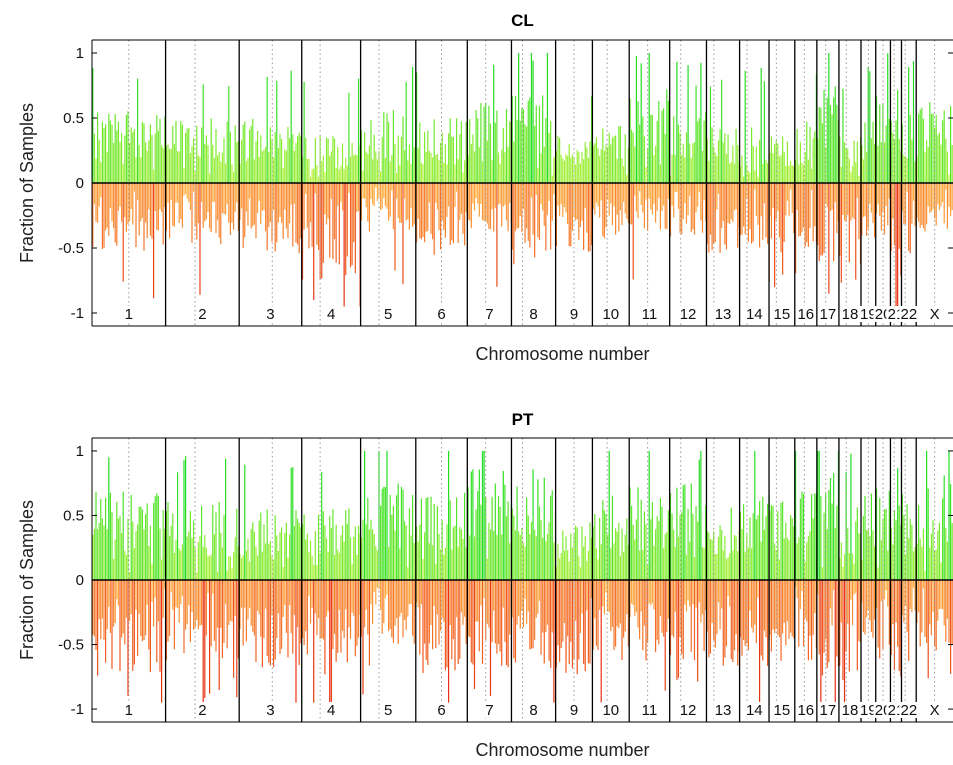 This screenshot has height=765, width=953. Describe the element at coordinates (523, 419) in the screenshot. I see `chart-title: PT` at that location.